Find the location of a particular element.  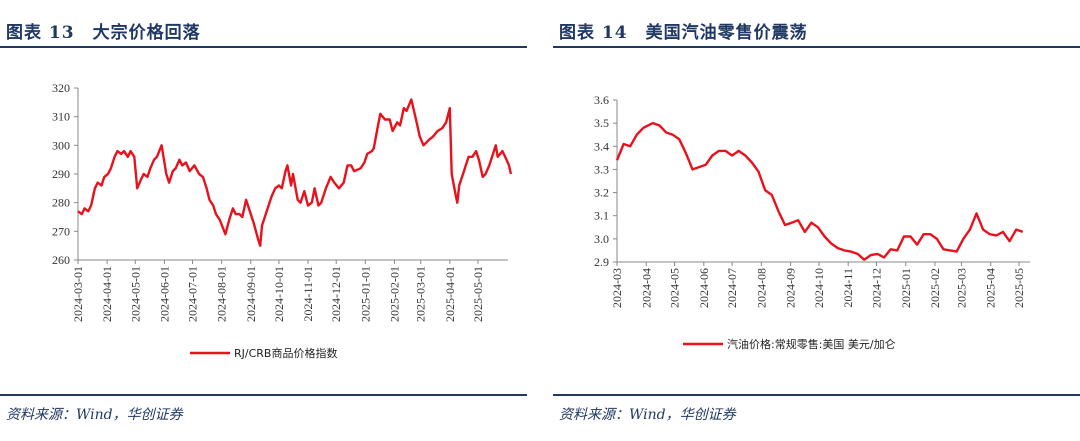

x-tick-label: 2024-04 is located at coordinates (646, 288).